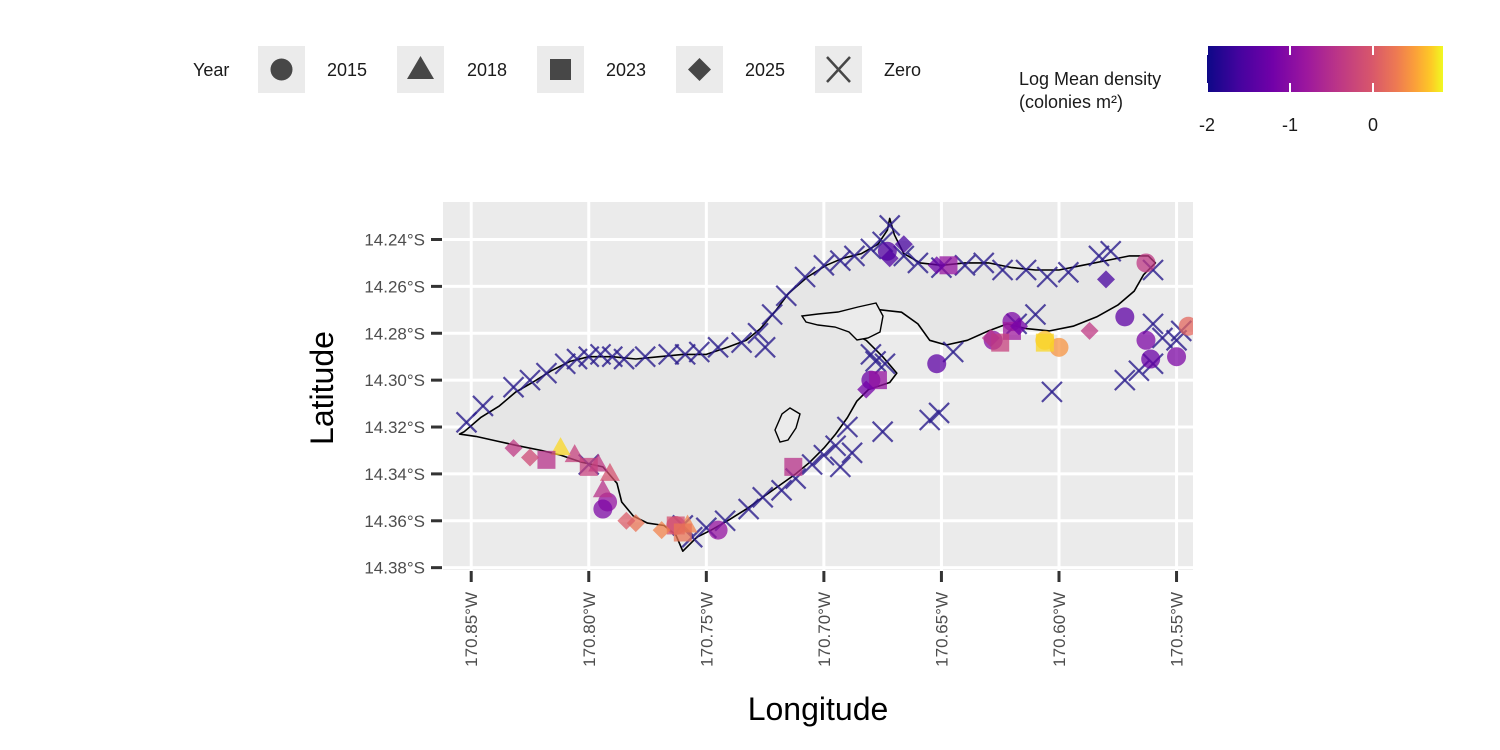 This screenshot has width=1500, height=750. I want to click on colorbar-tick-label-0: 0, so click(1373, 125).